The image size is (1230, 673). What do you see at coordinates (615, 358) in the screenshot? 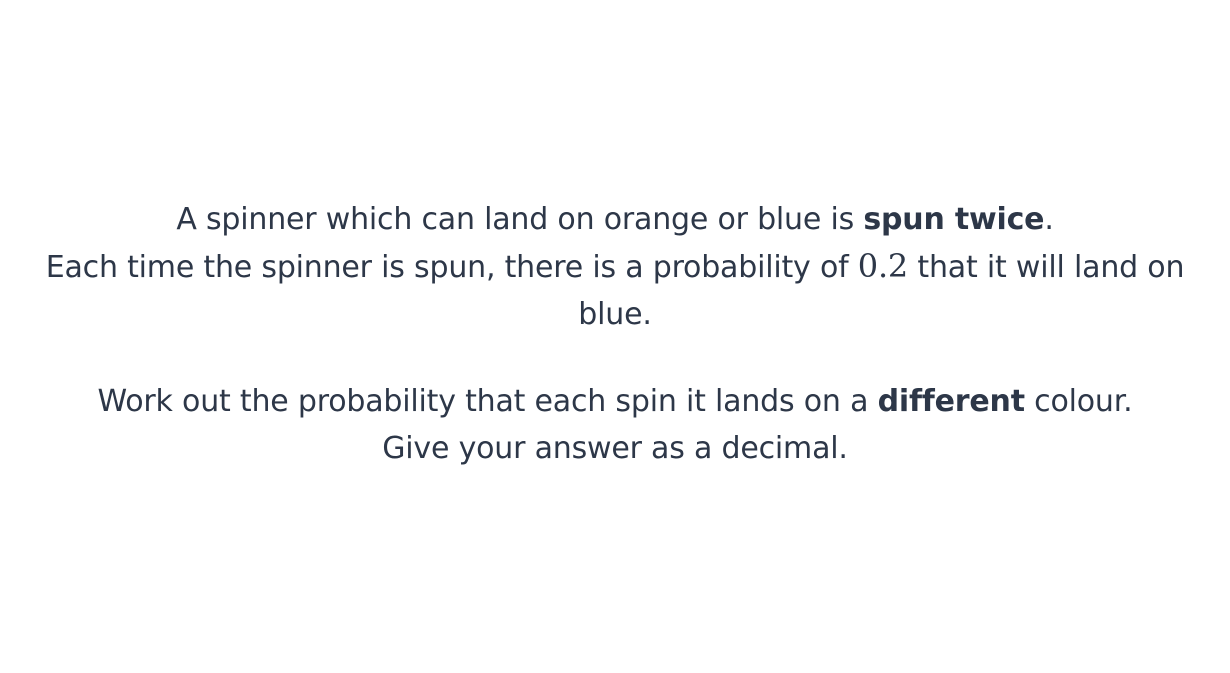
I see `paragraph-gap` at bounding box center [615, 358].